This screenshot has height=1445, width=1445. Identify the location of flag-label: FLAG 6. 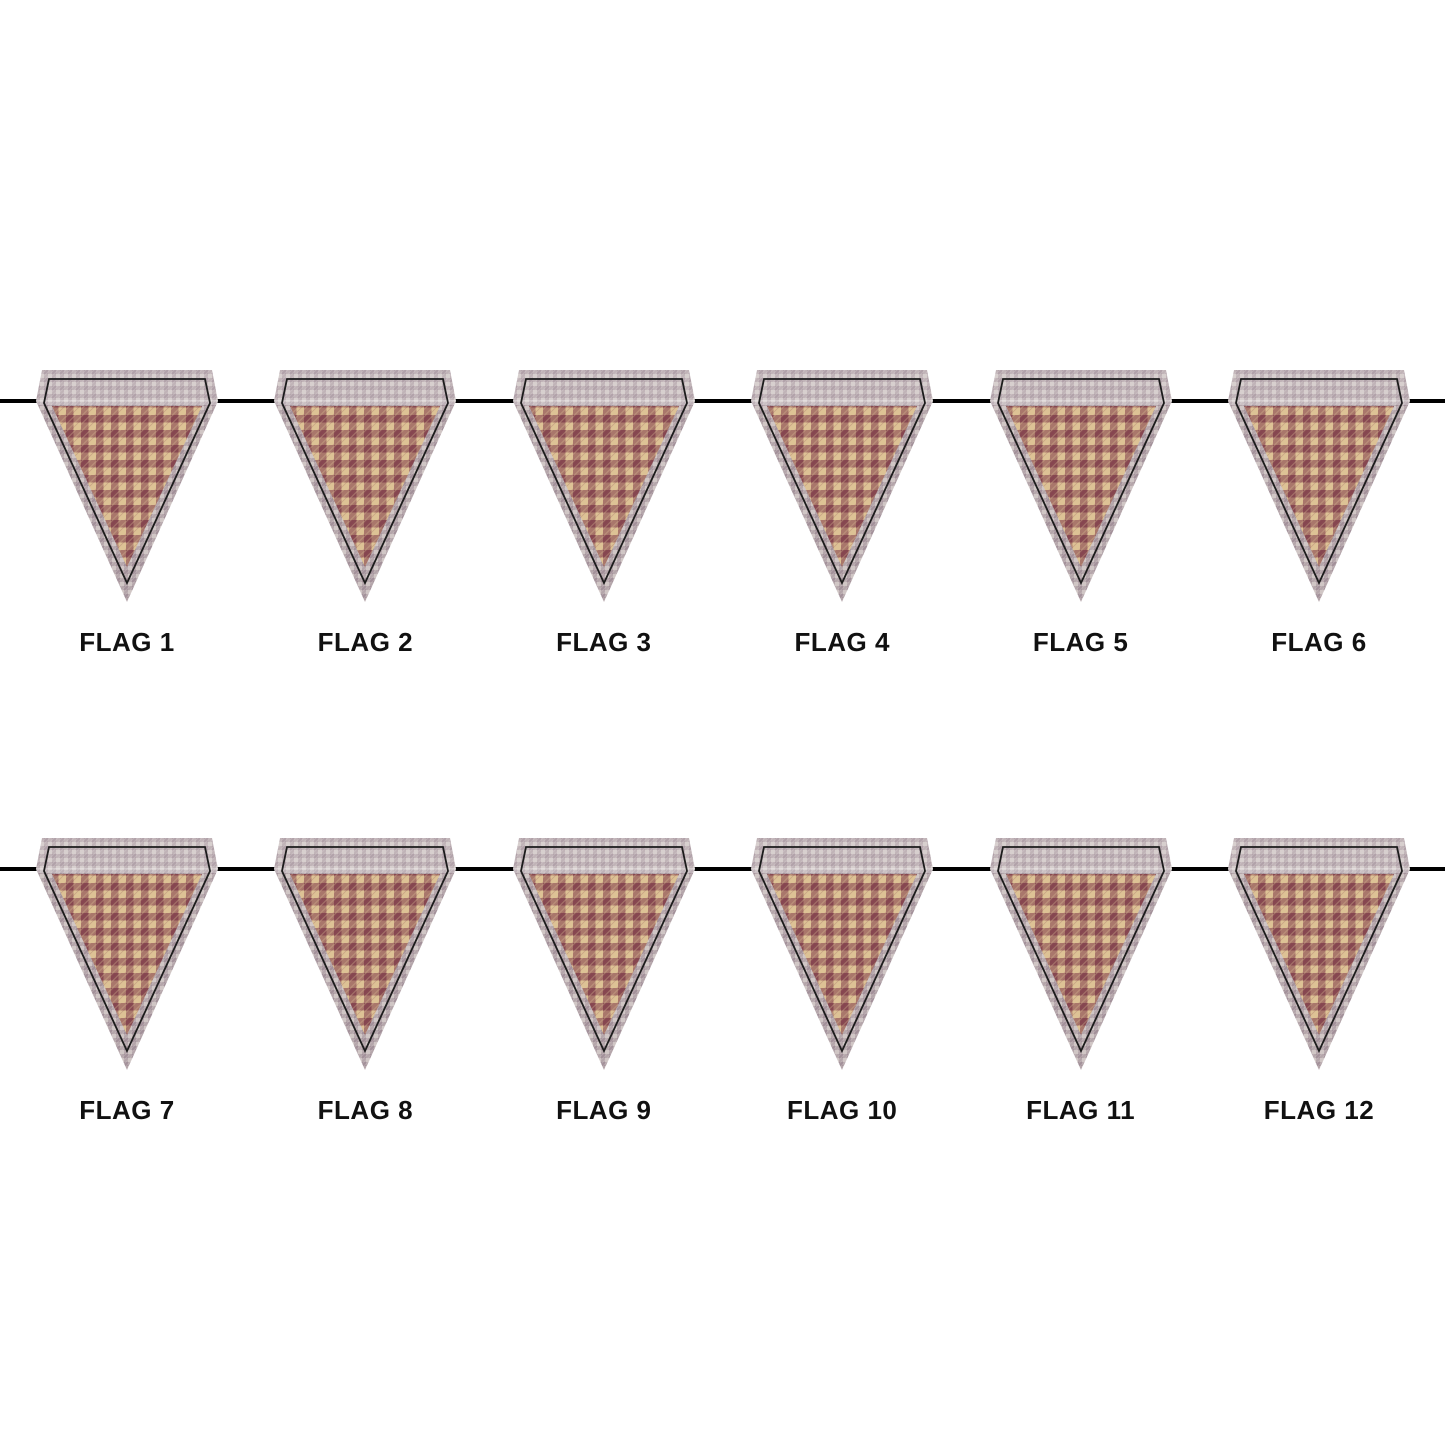
(1319, 642).